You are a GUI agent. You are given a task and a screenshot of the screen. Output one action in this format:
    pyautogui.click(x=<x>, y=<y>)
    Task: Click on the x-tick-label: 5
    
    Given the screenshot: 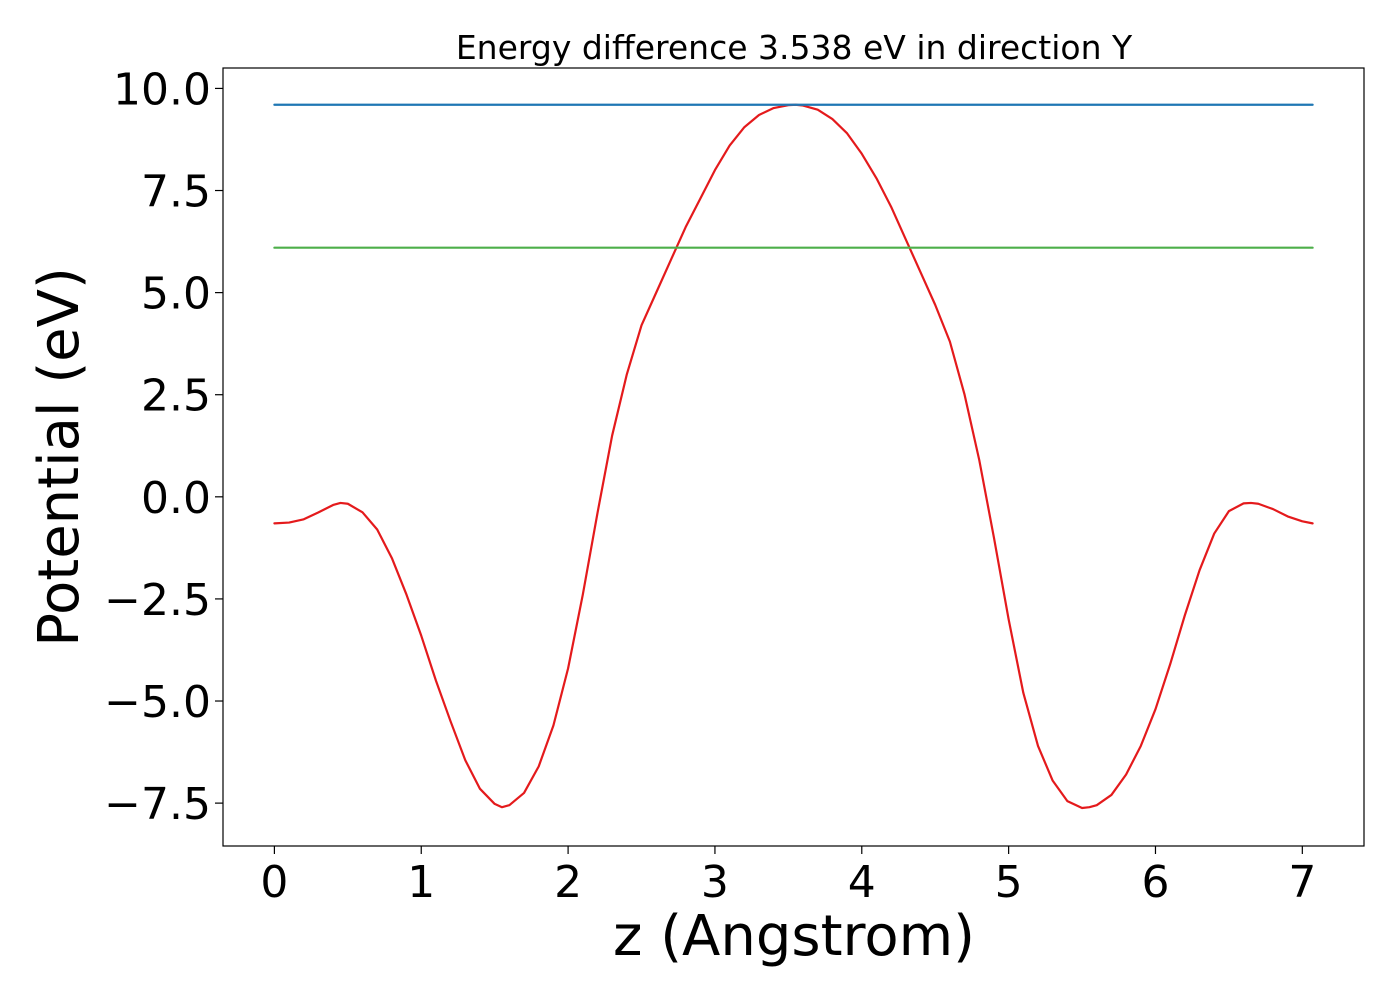 What is the action you would take?
    pyautogui.click(x=1009, y=882)
    